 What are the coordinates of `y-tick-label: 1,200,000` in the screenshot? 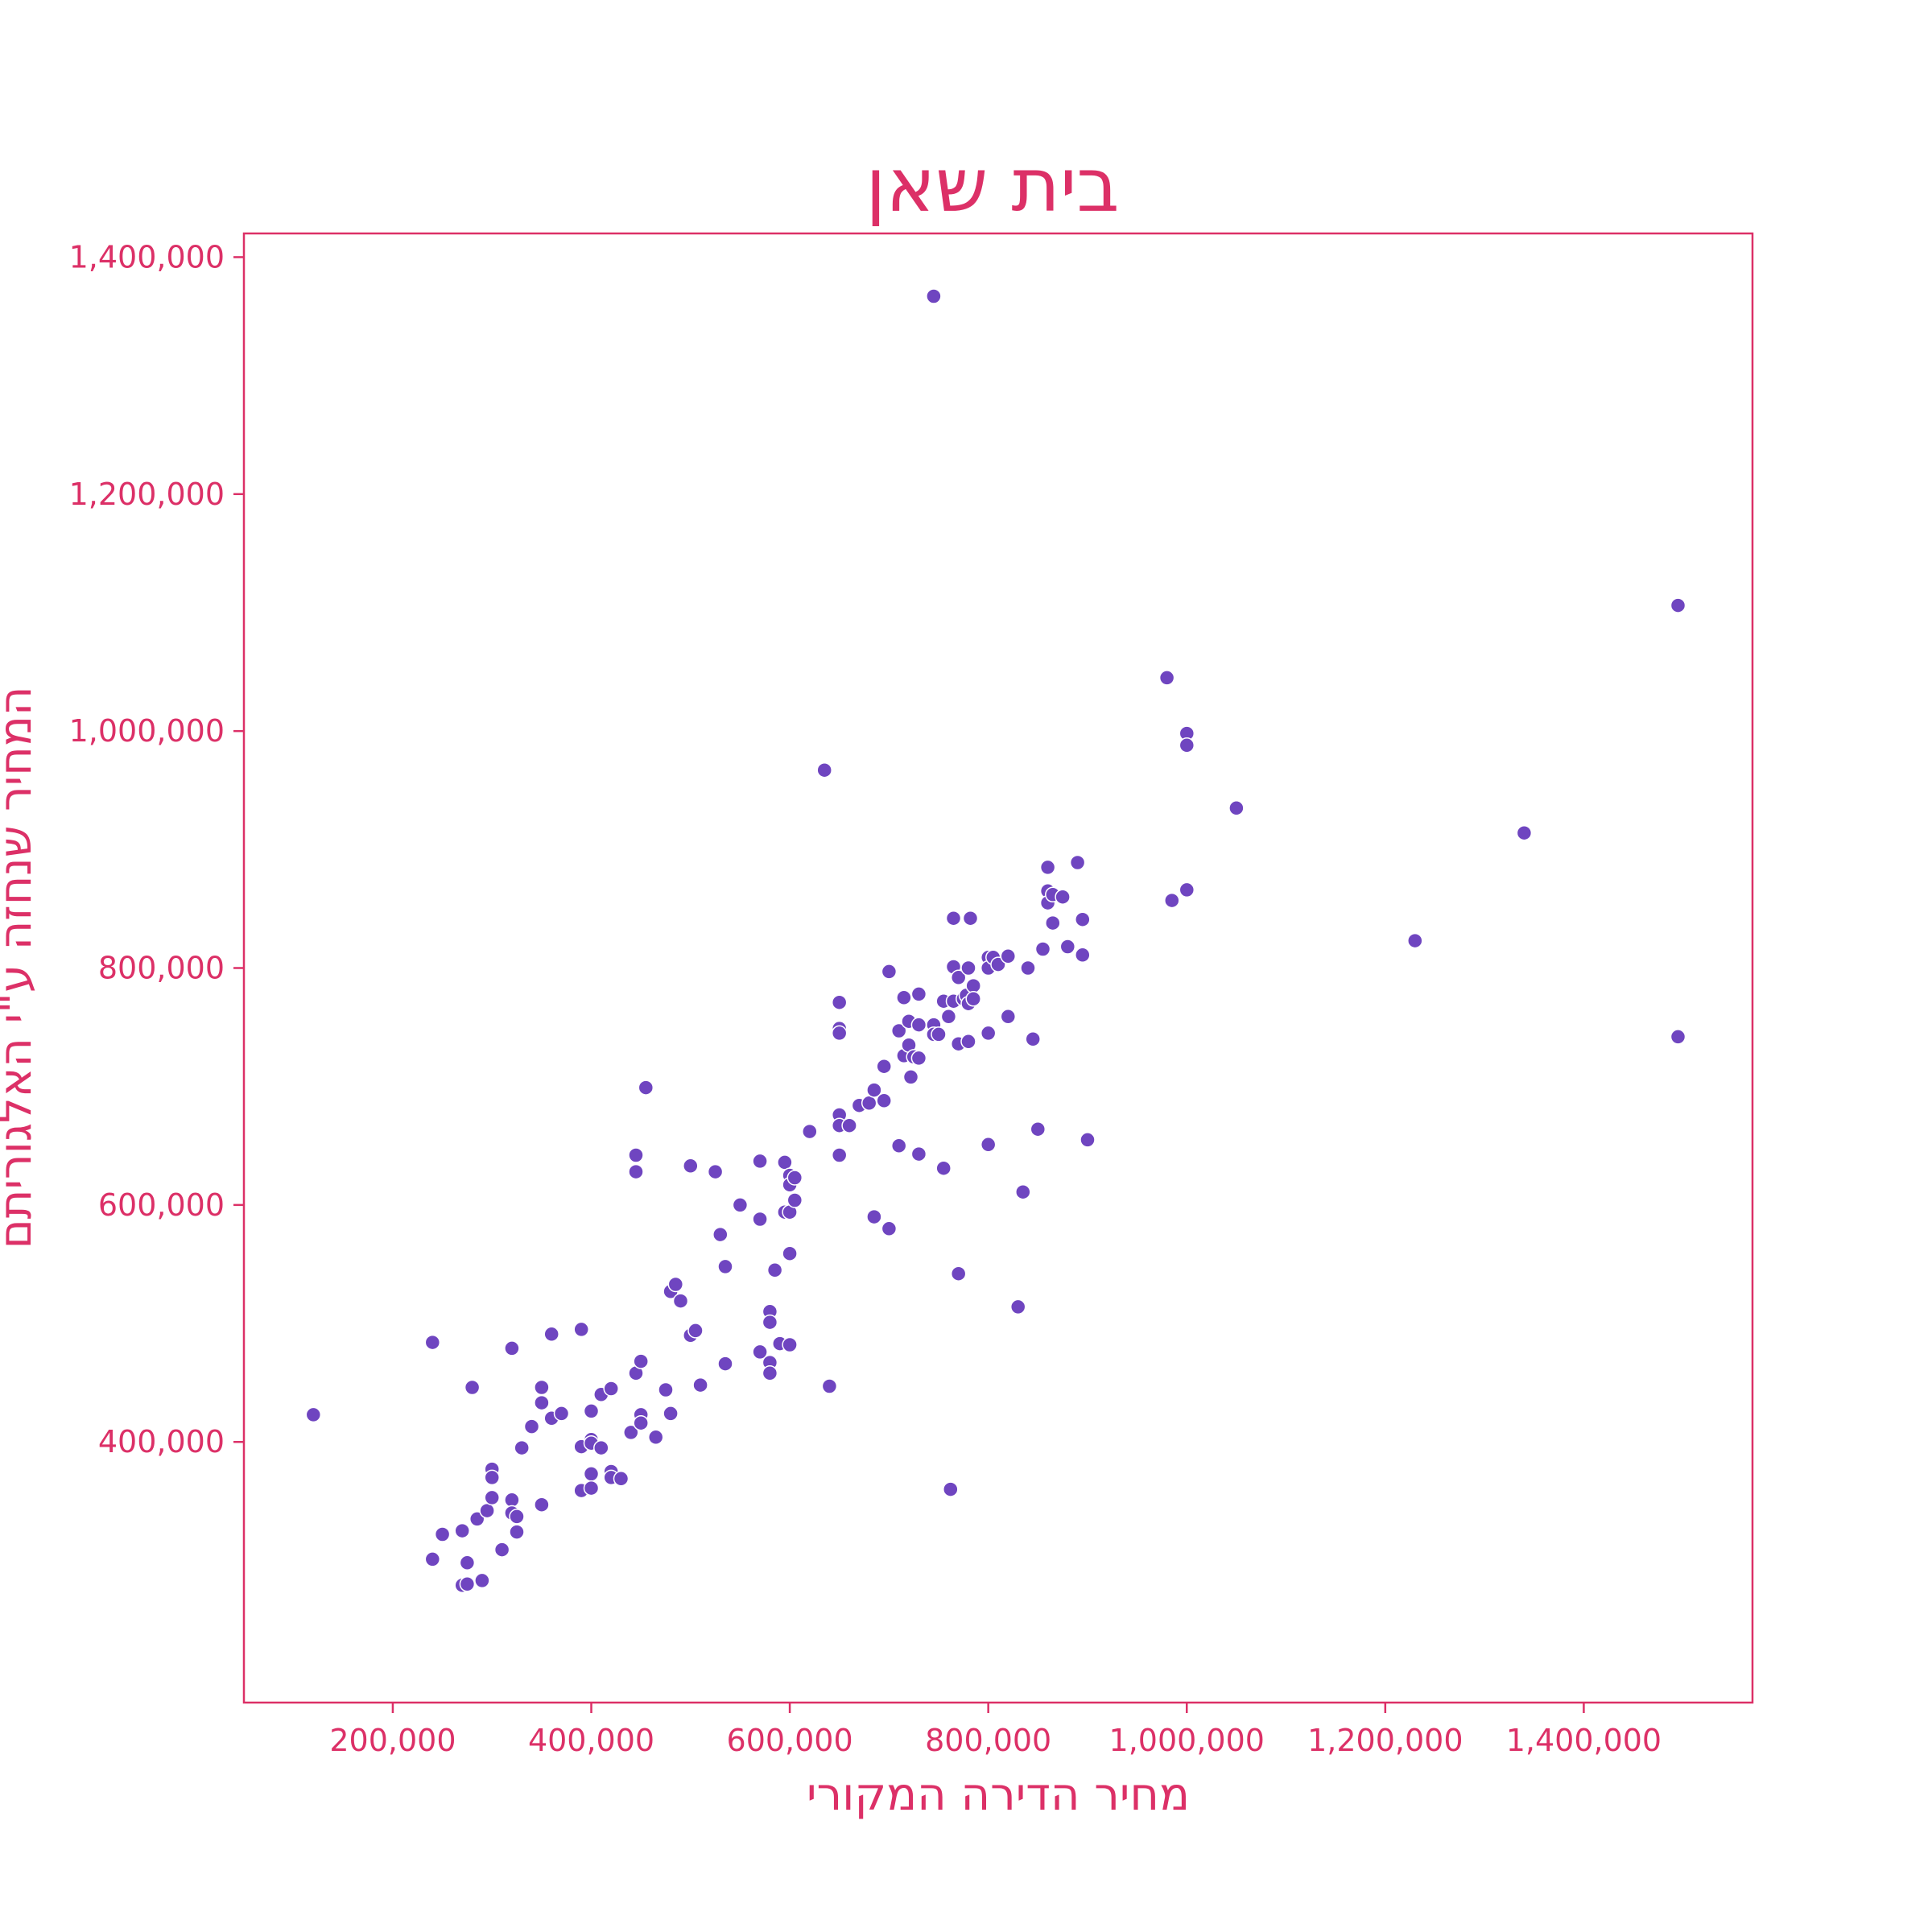 It's located at (147, 494).